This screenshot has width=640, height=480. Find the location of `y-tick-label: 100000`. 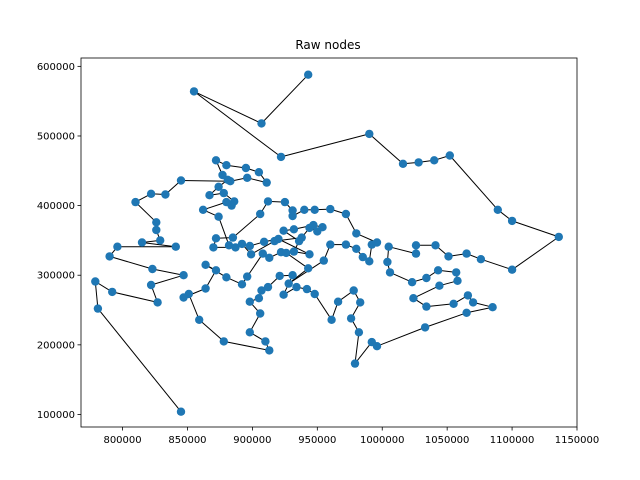

y-tick-label: 100000 is located at coordinates (56, 415).